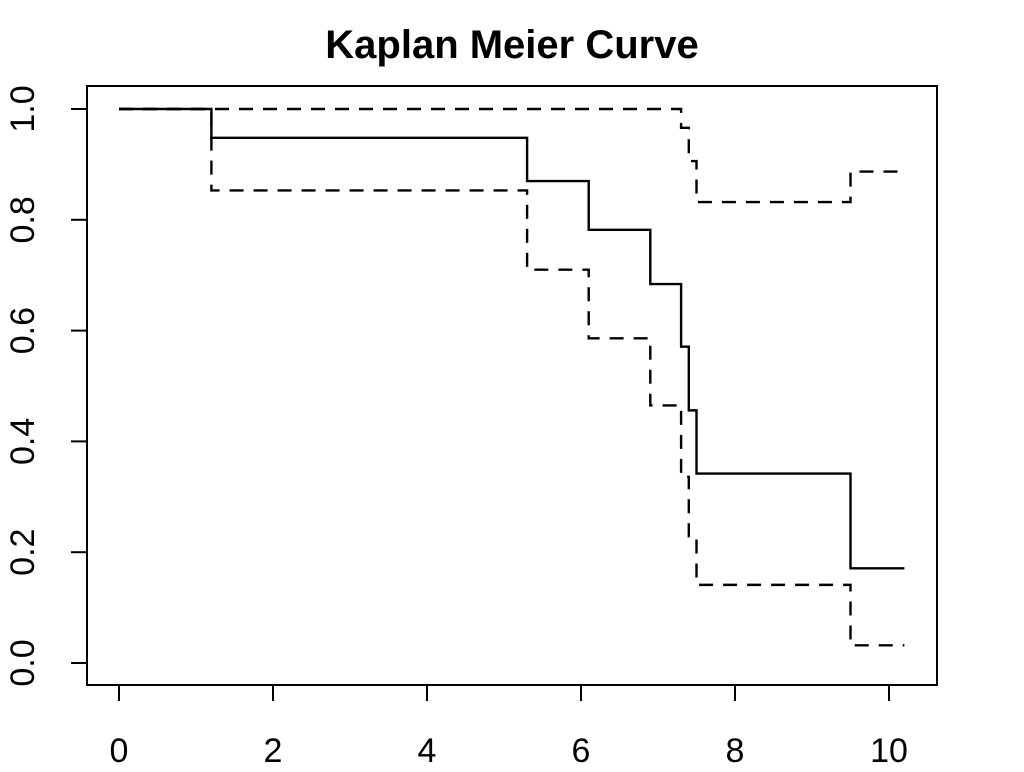 The image size is (1024, 772). Describe the element at coordinates (23, 662) in the screenshot. I see `y-tick-label: 0.0` at that location.